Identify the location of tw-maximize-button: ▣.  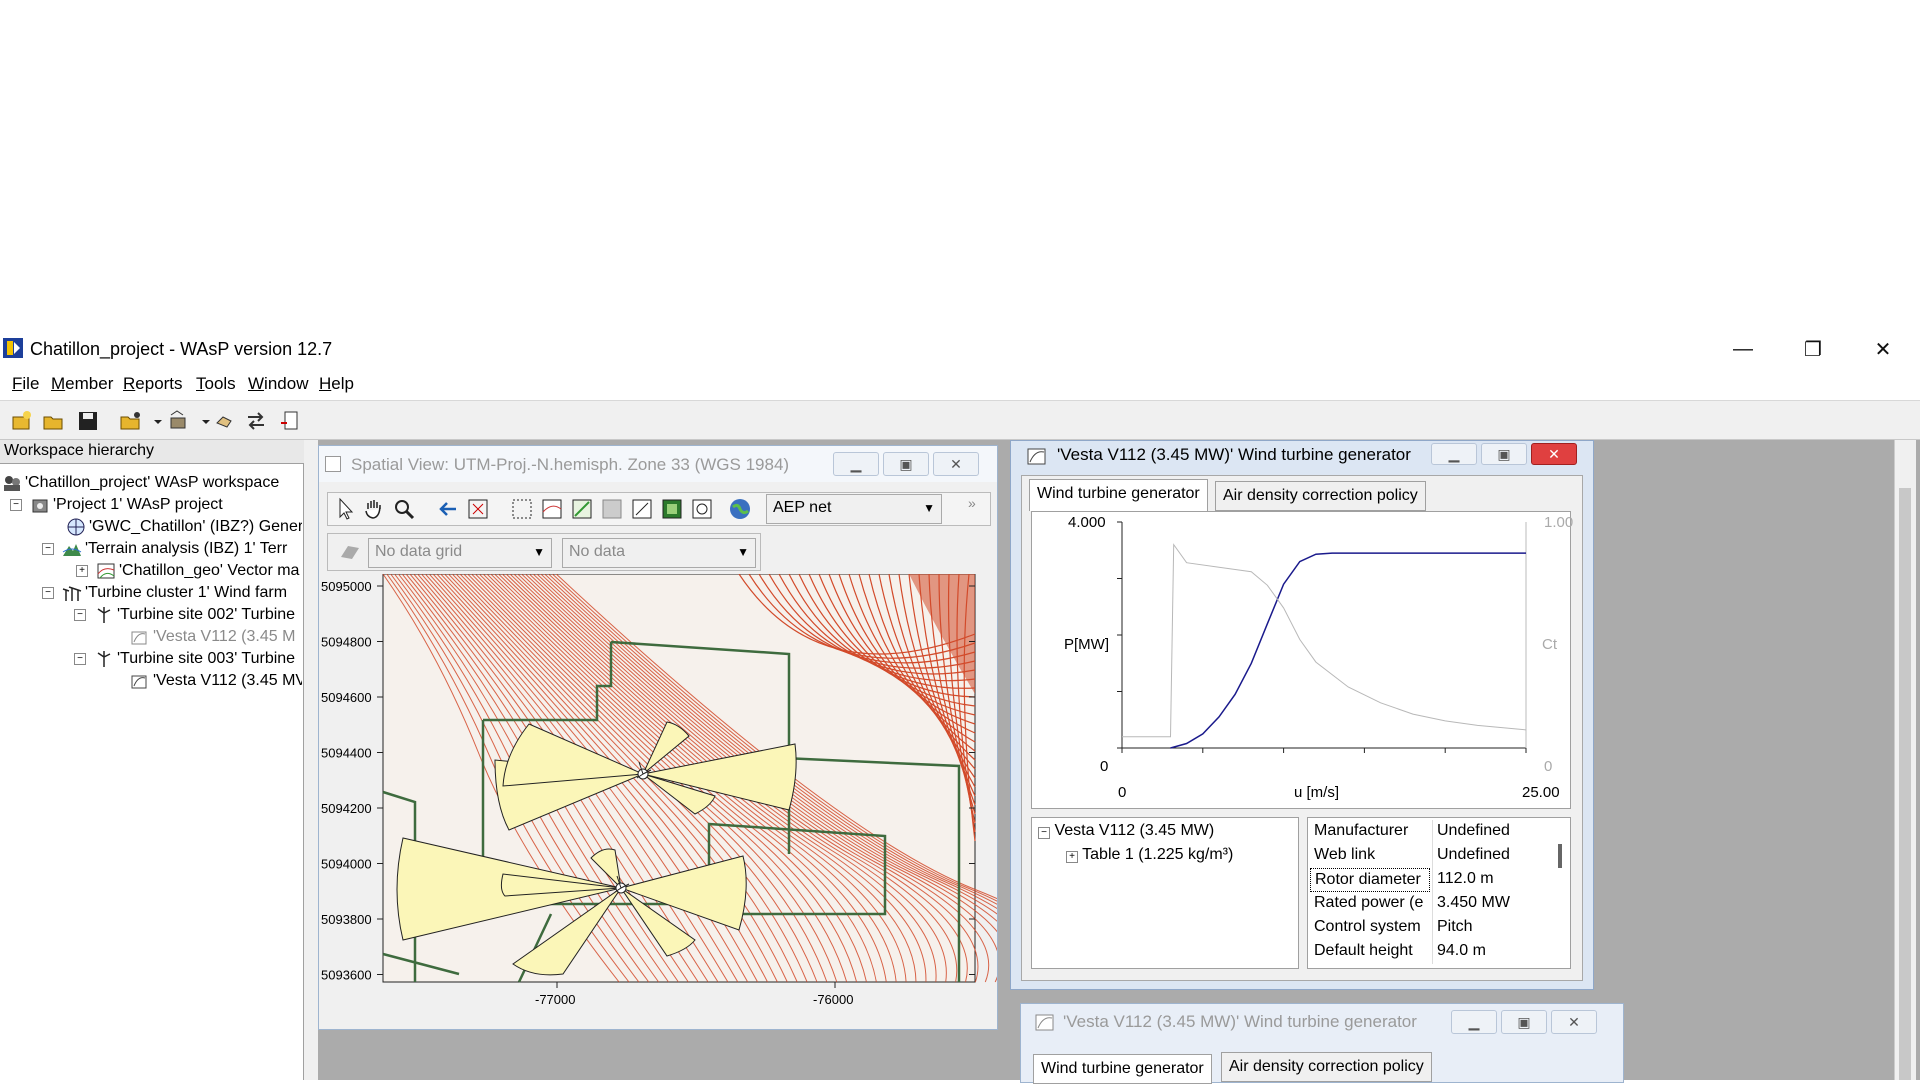
(1504, 454).